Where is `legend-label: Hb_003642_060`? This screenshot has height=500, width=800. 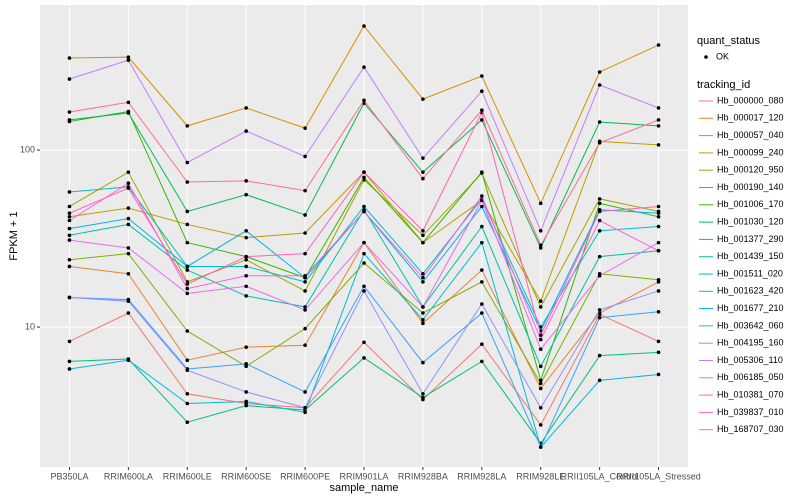
legend-label: Hb_003642_060 is located at coordinates (750, 325).